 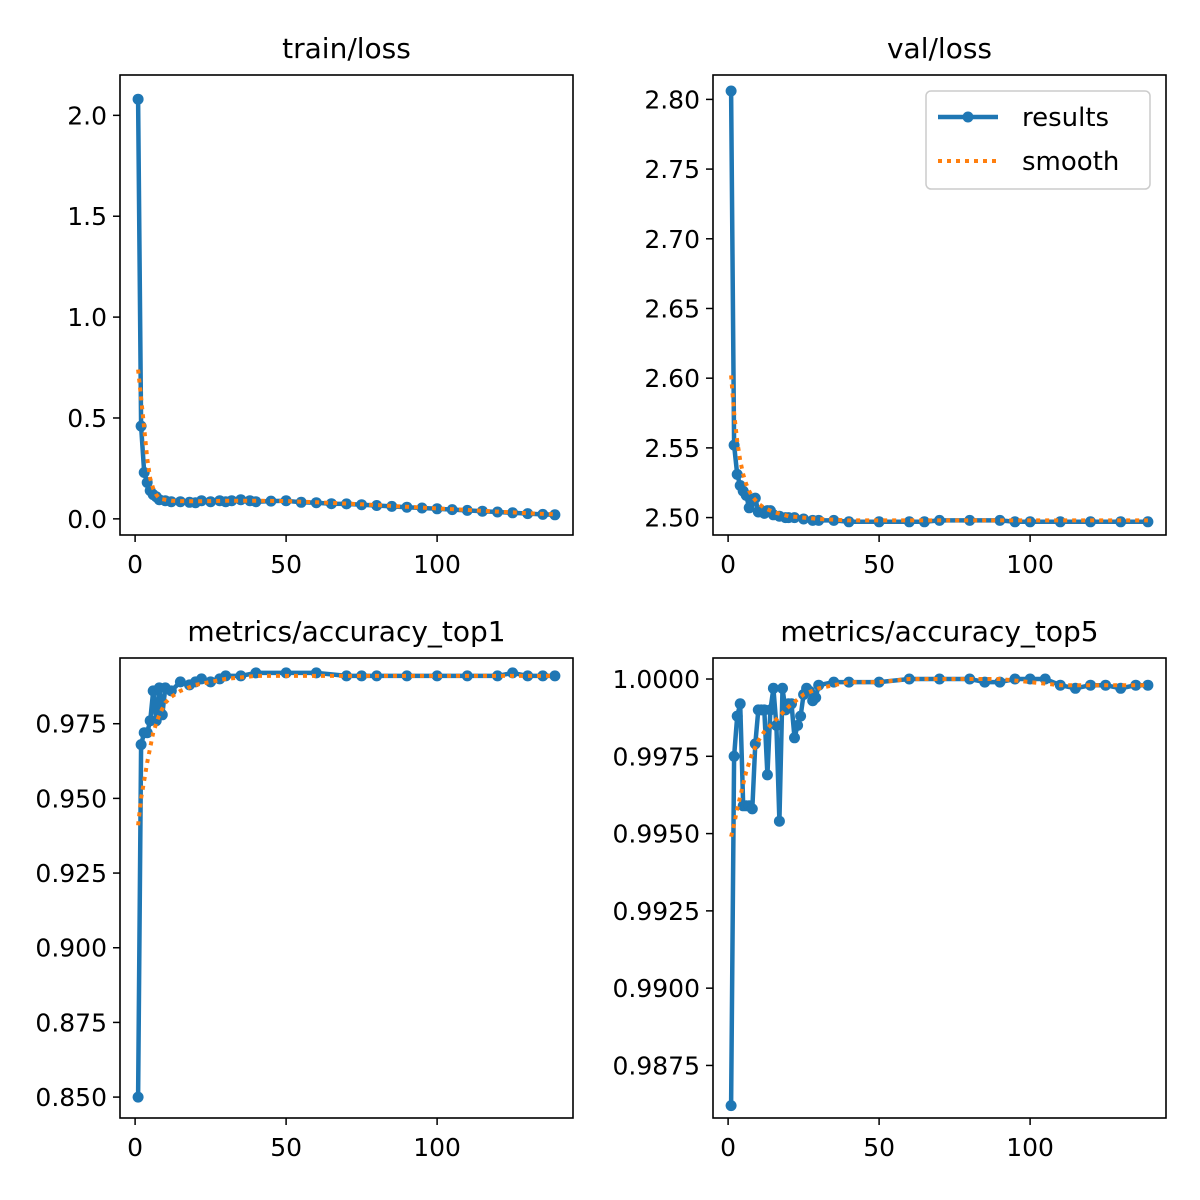 I want to click on y-tick-label: 0.5, so click(x=87, y=418).